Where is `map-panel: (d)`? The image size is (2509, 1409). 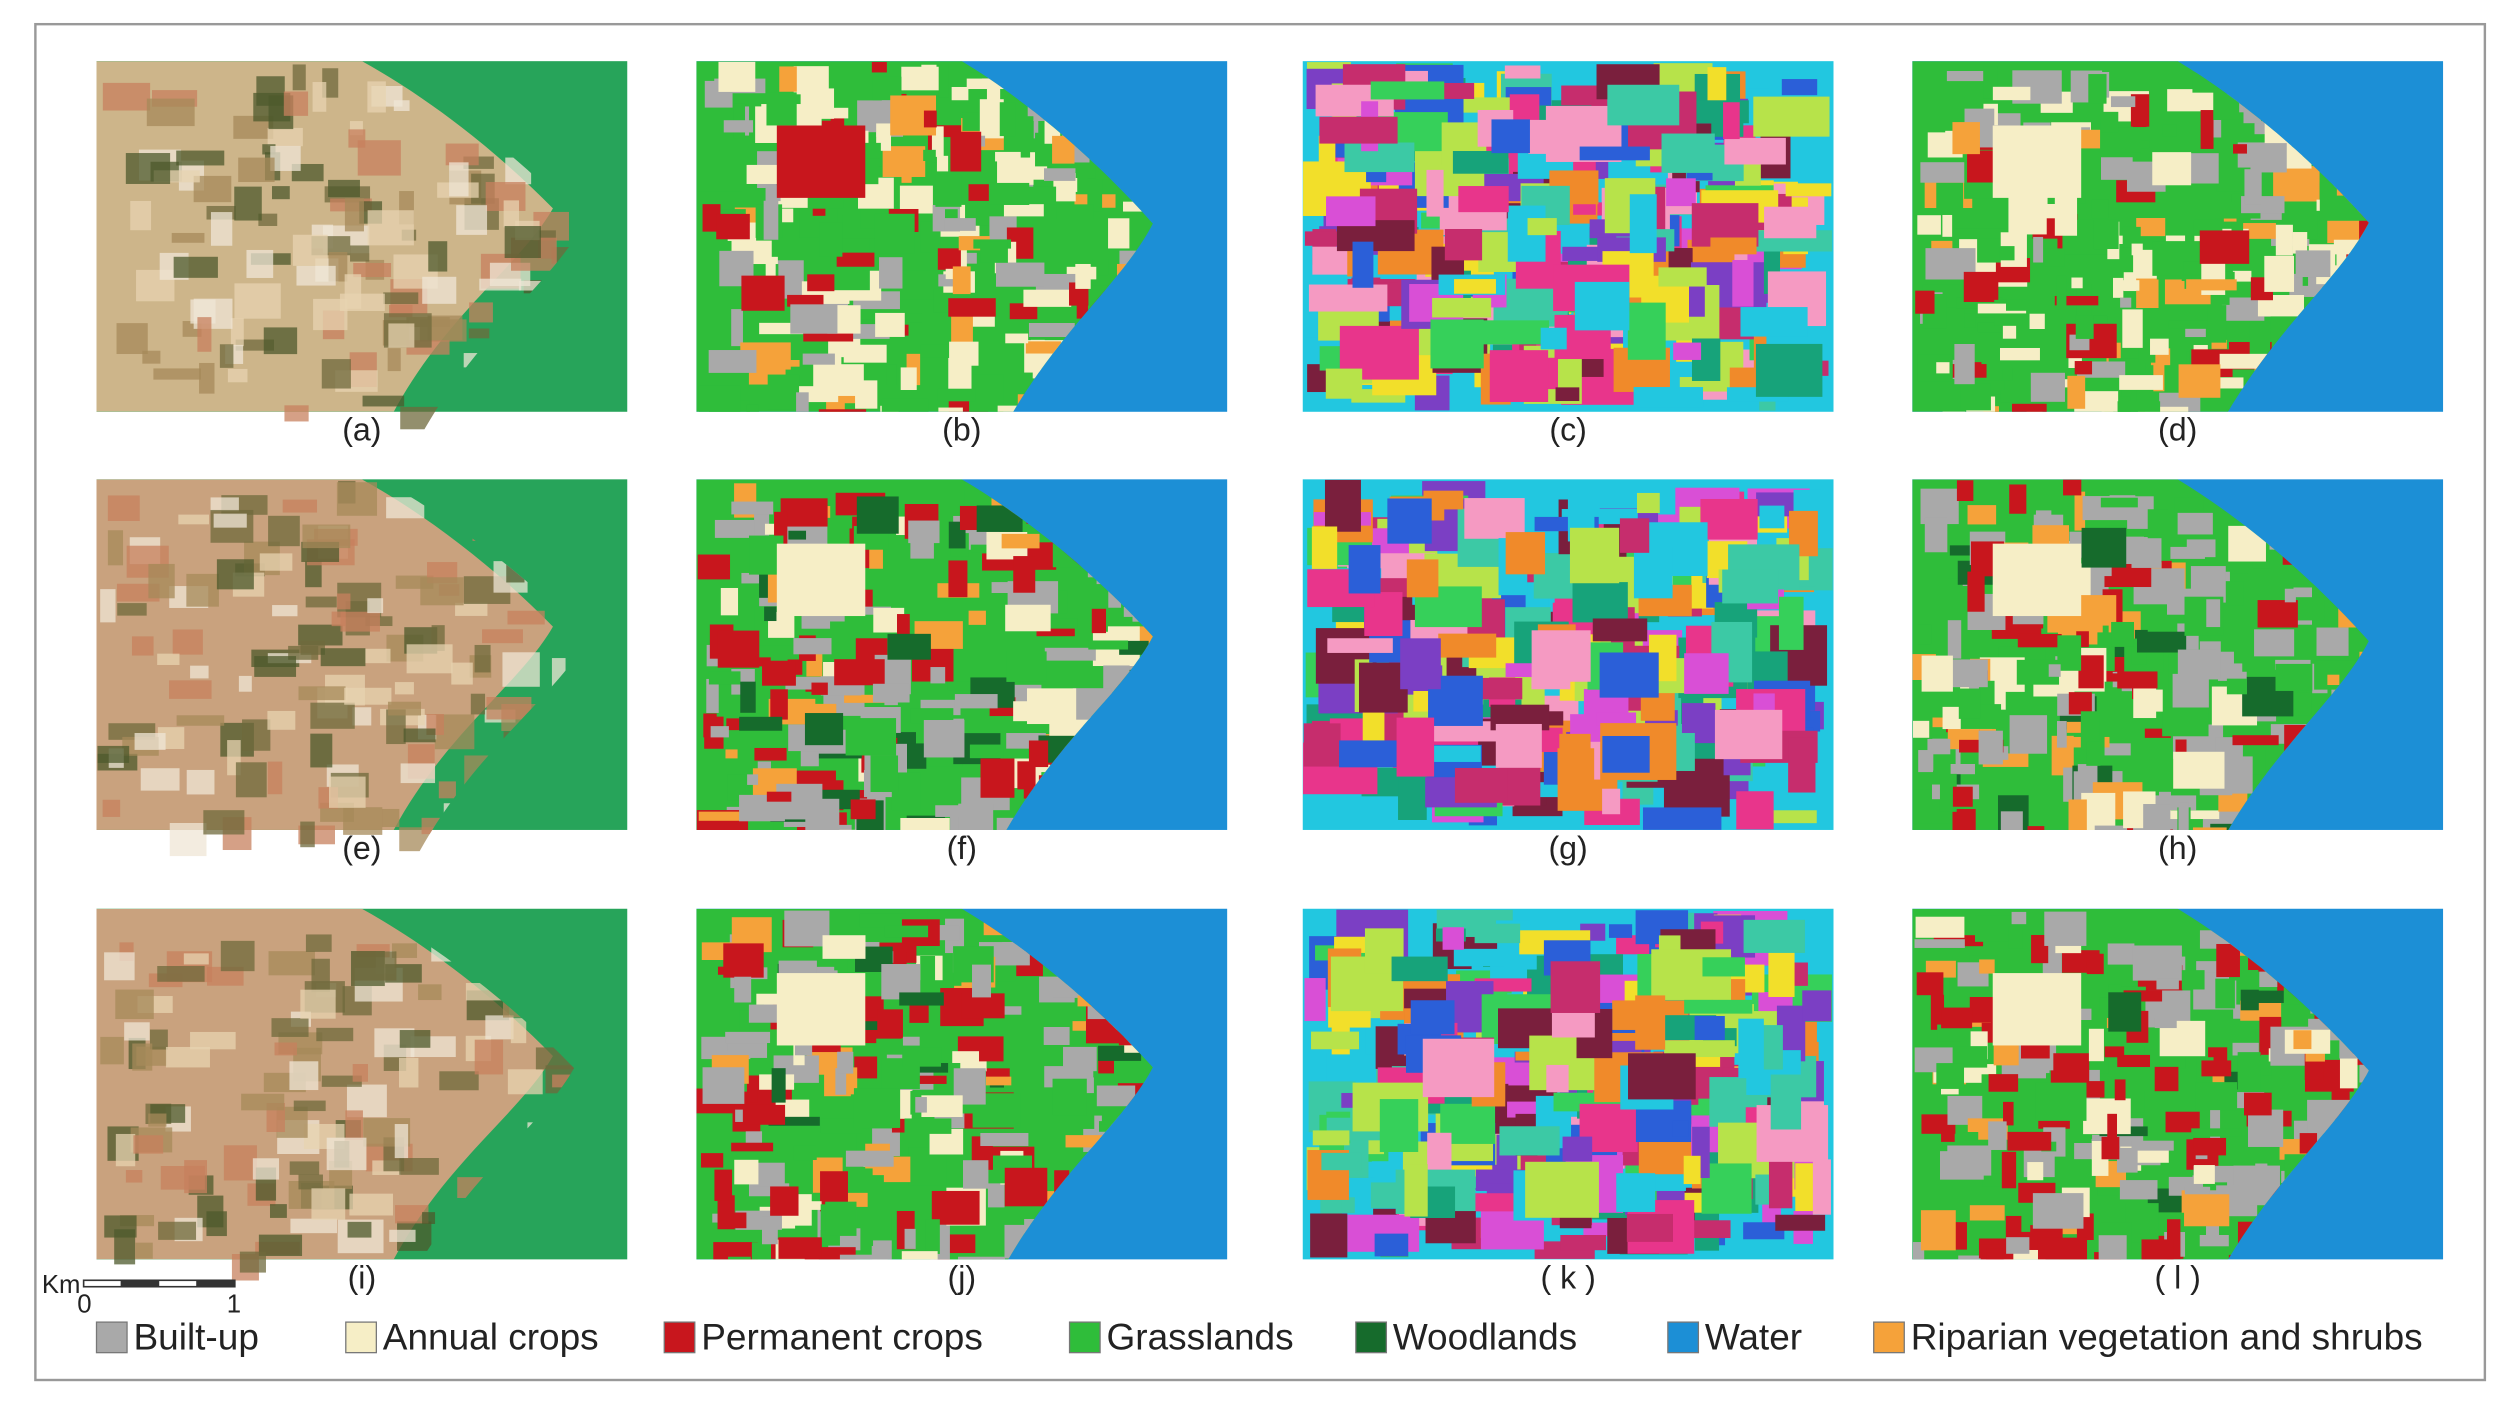 map-panel: (d) is located at coordinates (2178, 254).